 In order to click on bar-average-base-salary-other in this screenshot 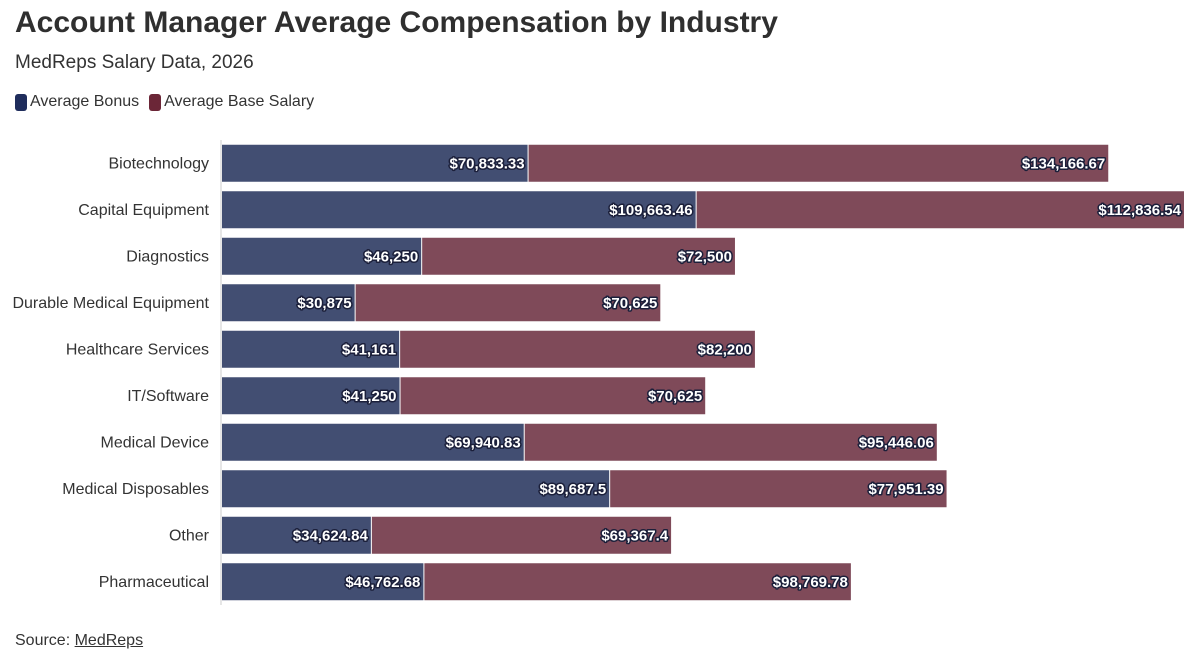, I will do `click(521, 535)`.